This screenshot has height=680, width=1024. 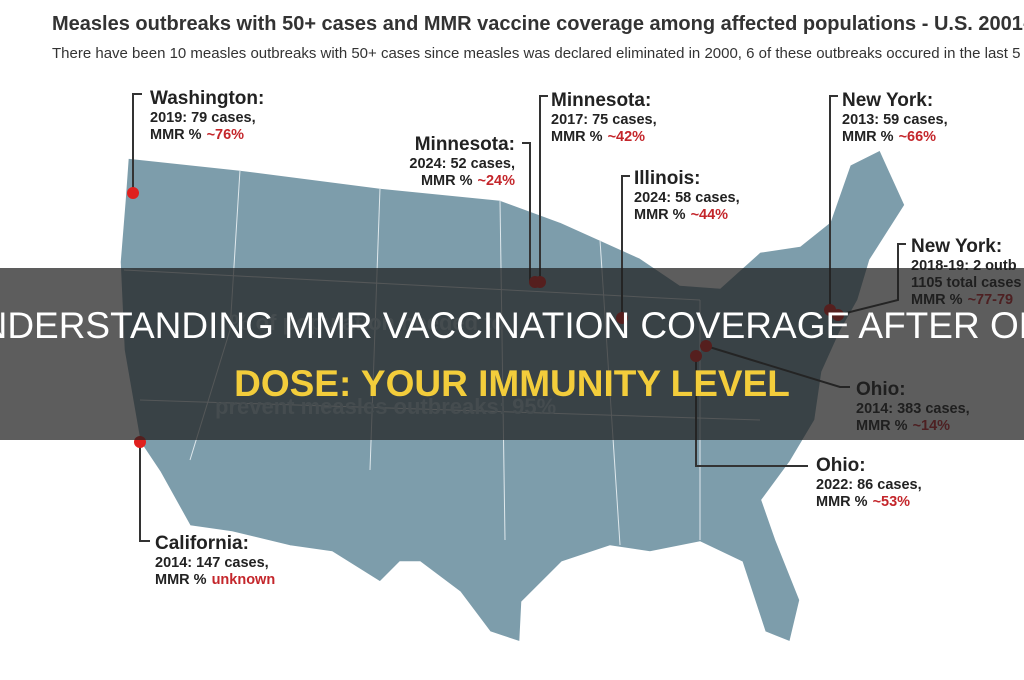 What do you see at coordinates (895, 120) in the screenshot?
I see `callout-detail: 2013: 59 cases,` at bounding box center [895, 120].